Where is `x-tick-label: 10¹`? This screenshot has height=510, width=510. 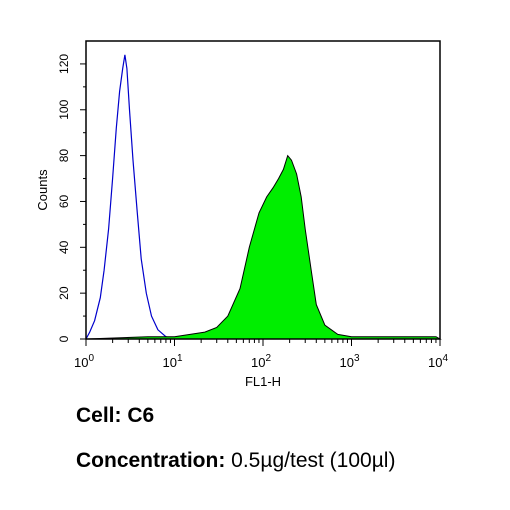 x-tick-label: 10¹ is located at coordinates (172, 361).